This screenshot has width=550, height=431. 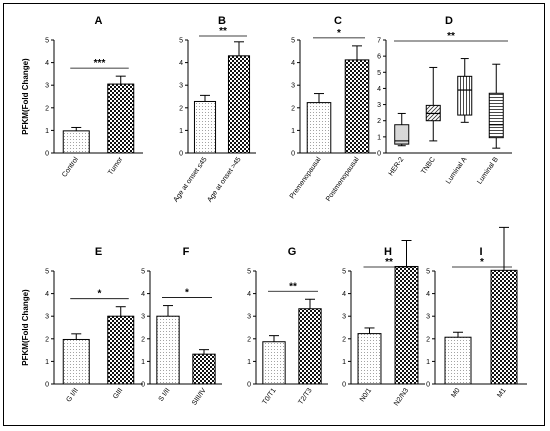 What do you see at coordinates (379, 57) in the screenshot?
I see `y-tick-label: 6` at bounding box center [379, 57].